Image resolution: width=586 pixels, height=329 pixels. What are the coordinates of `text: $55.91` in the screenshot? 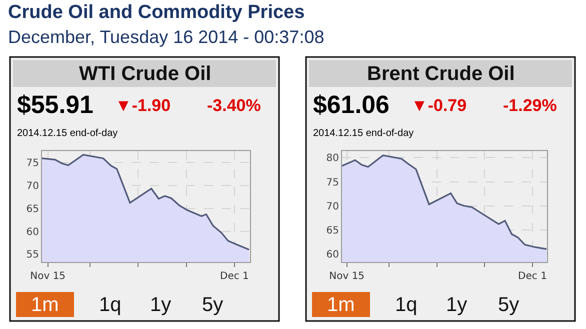 It's located at (55, 105).